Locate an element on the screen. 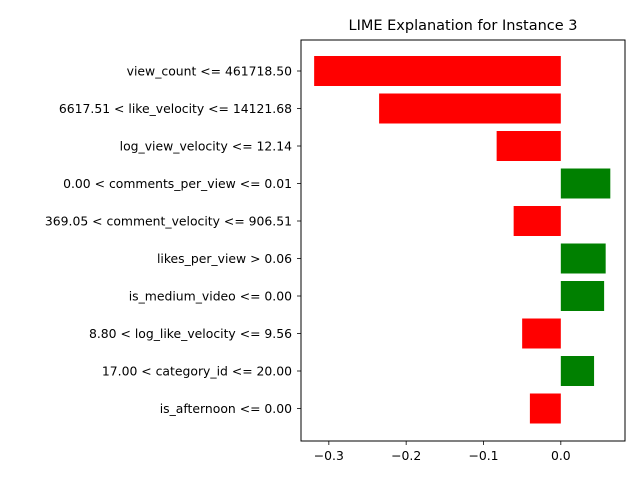 Image resolution: width=640 pixels, height=484 pixels. x-tick-label: −0.2 is located at coordinates (406, 455).